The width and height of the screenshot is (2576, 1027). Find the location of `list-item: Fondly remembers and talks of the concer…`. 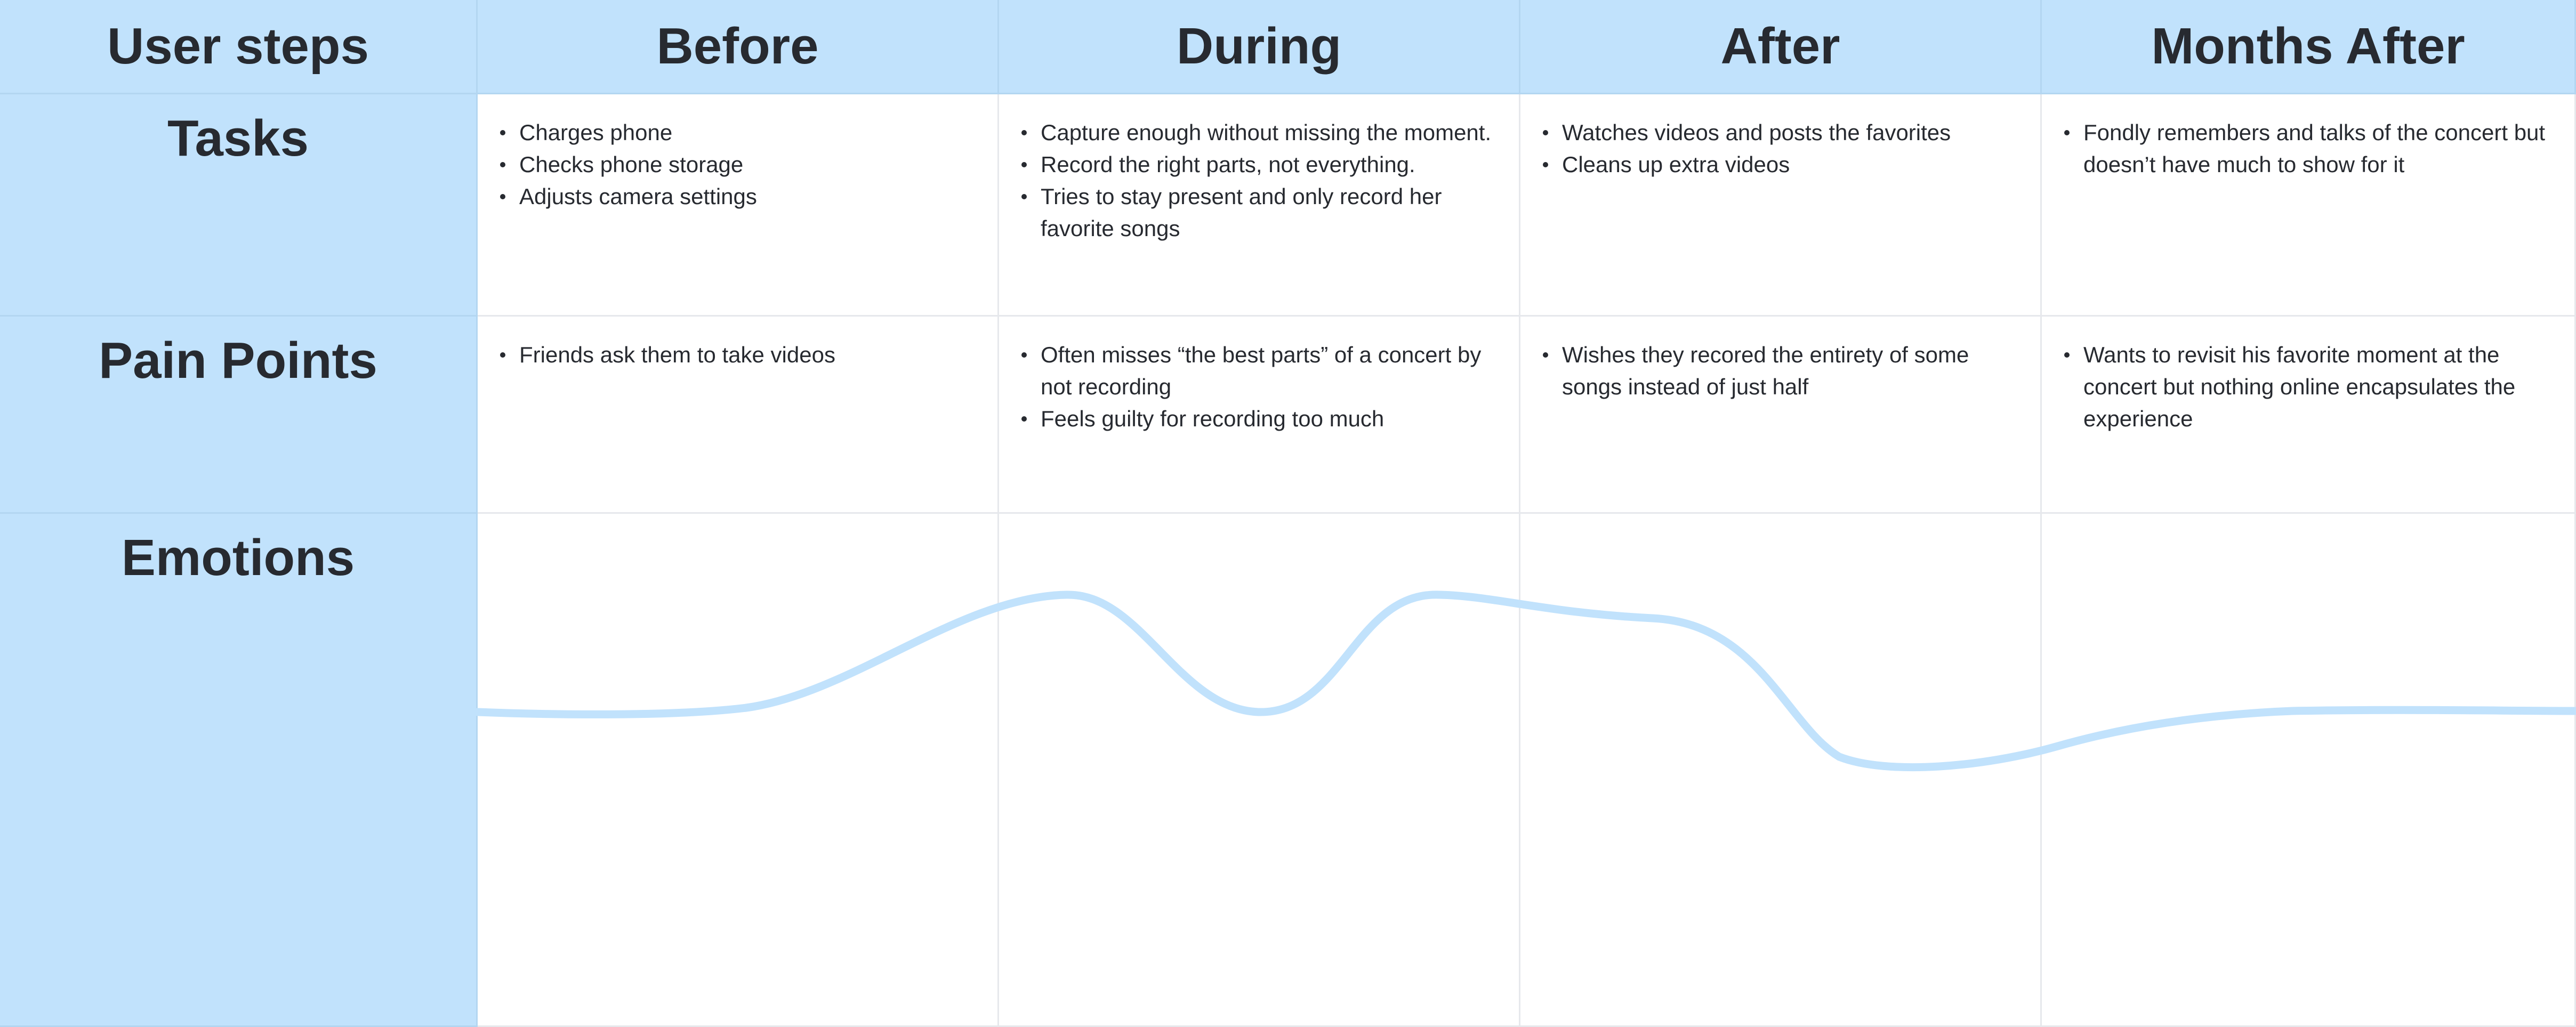

list-item: Fondly remembers and talks of the concer… is located at coordinates (2315, 149).